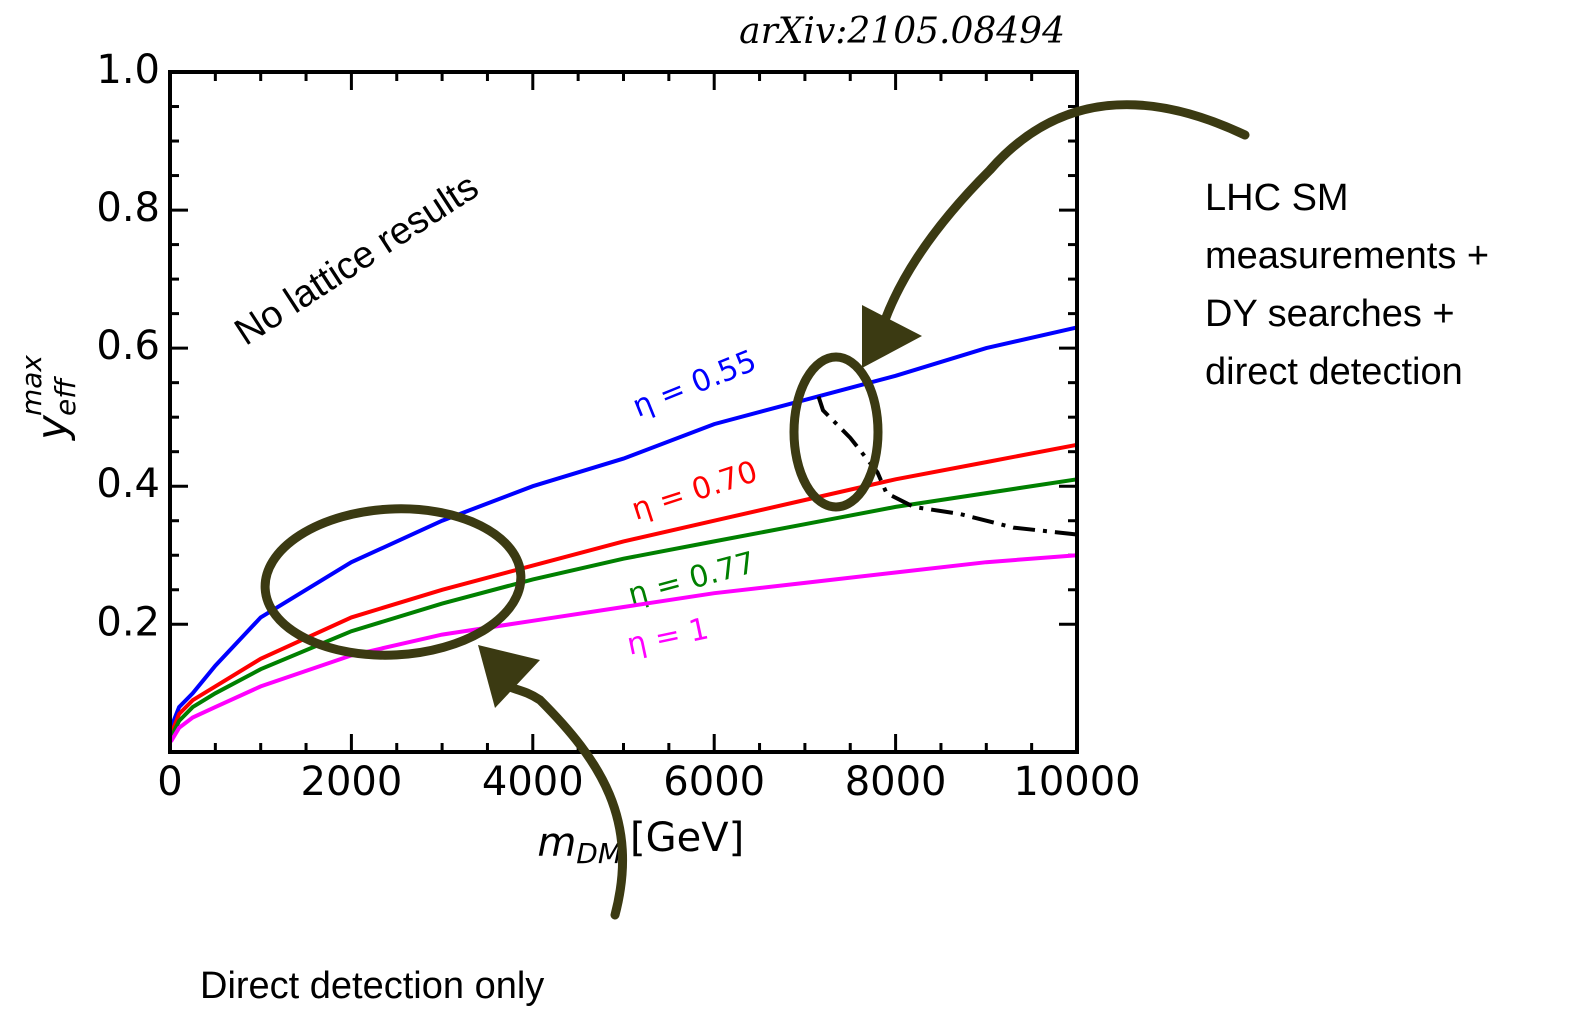 Image resolution: width=1579 pixels, height=1018 pixels. I want to click on y-tick-label: 0.2, so click(128, 622).